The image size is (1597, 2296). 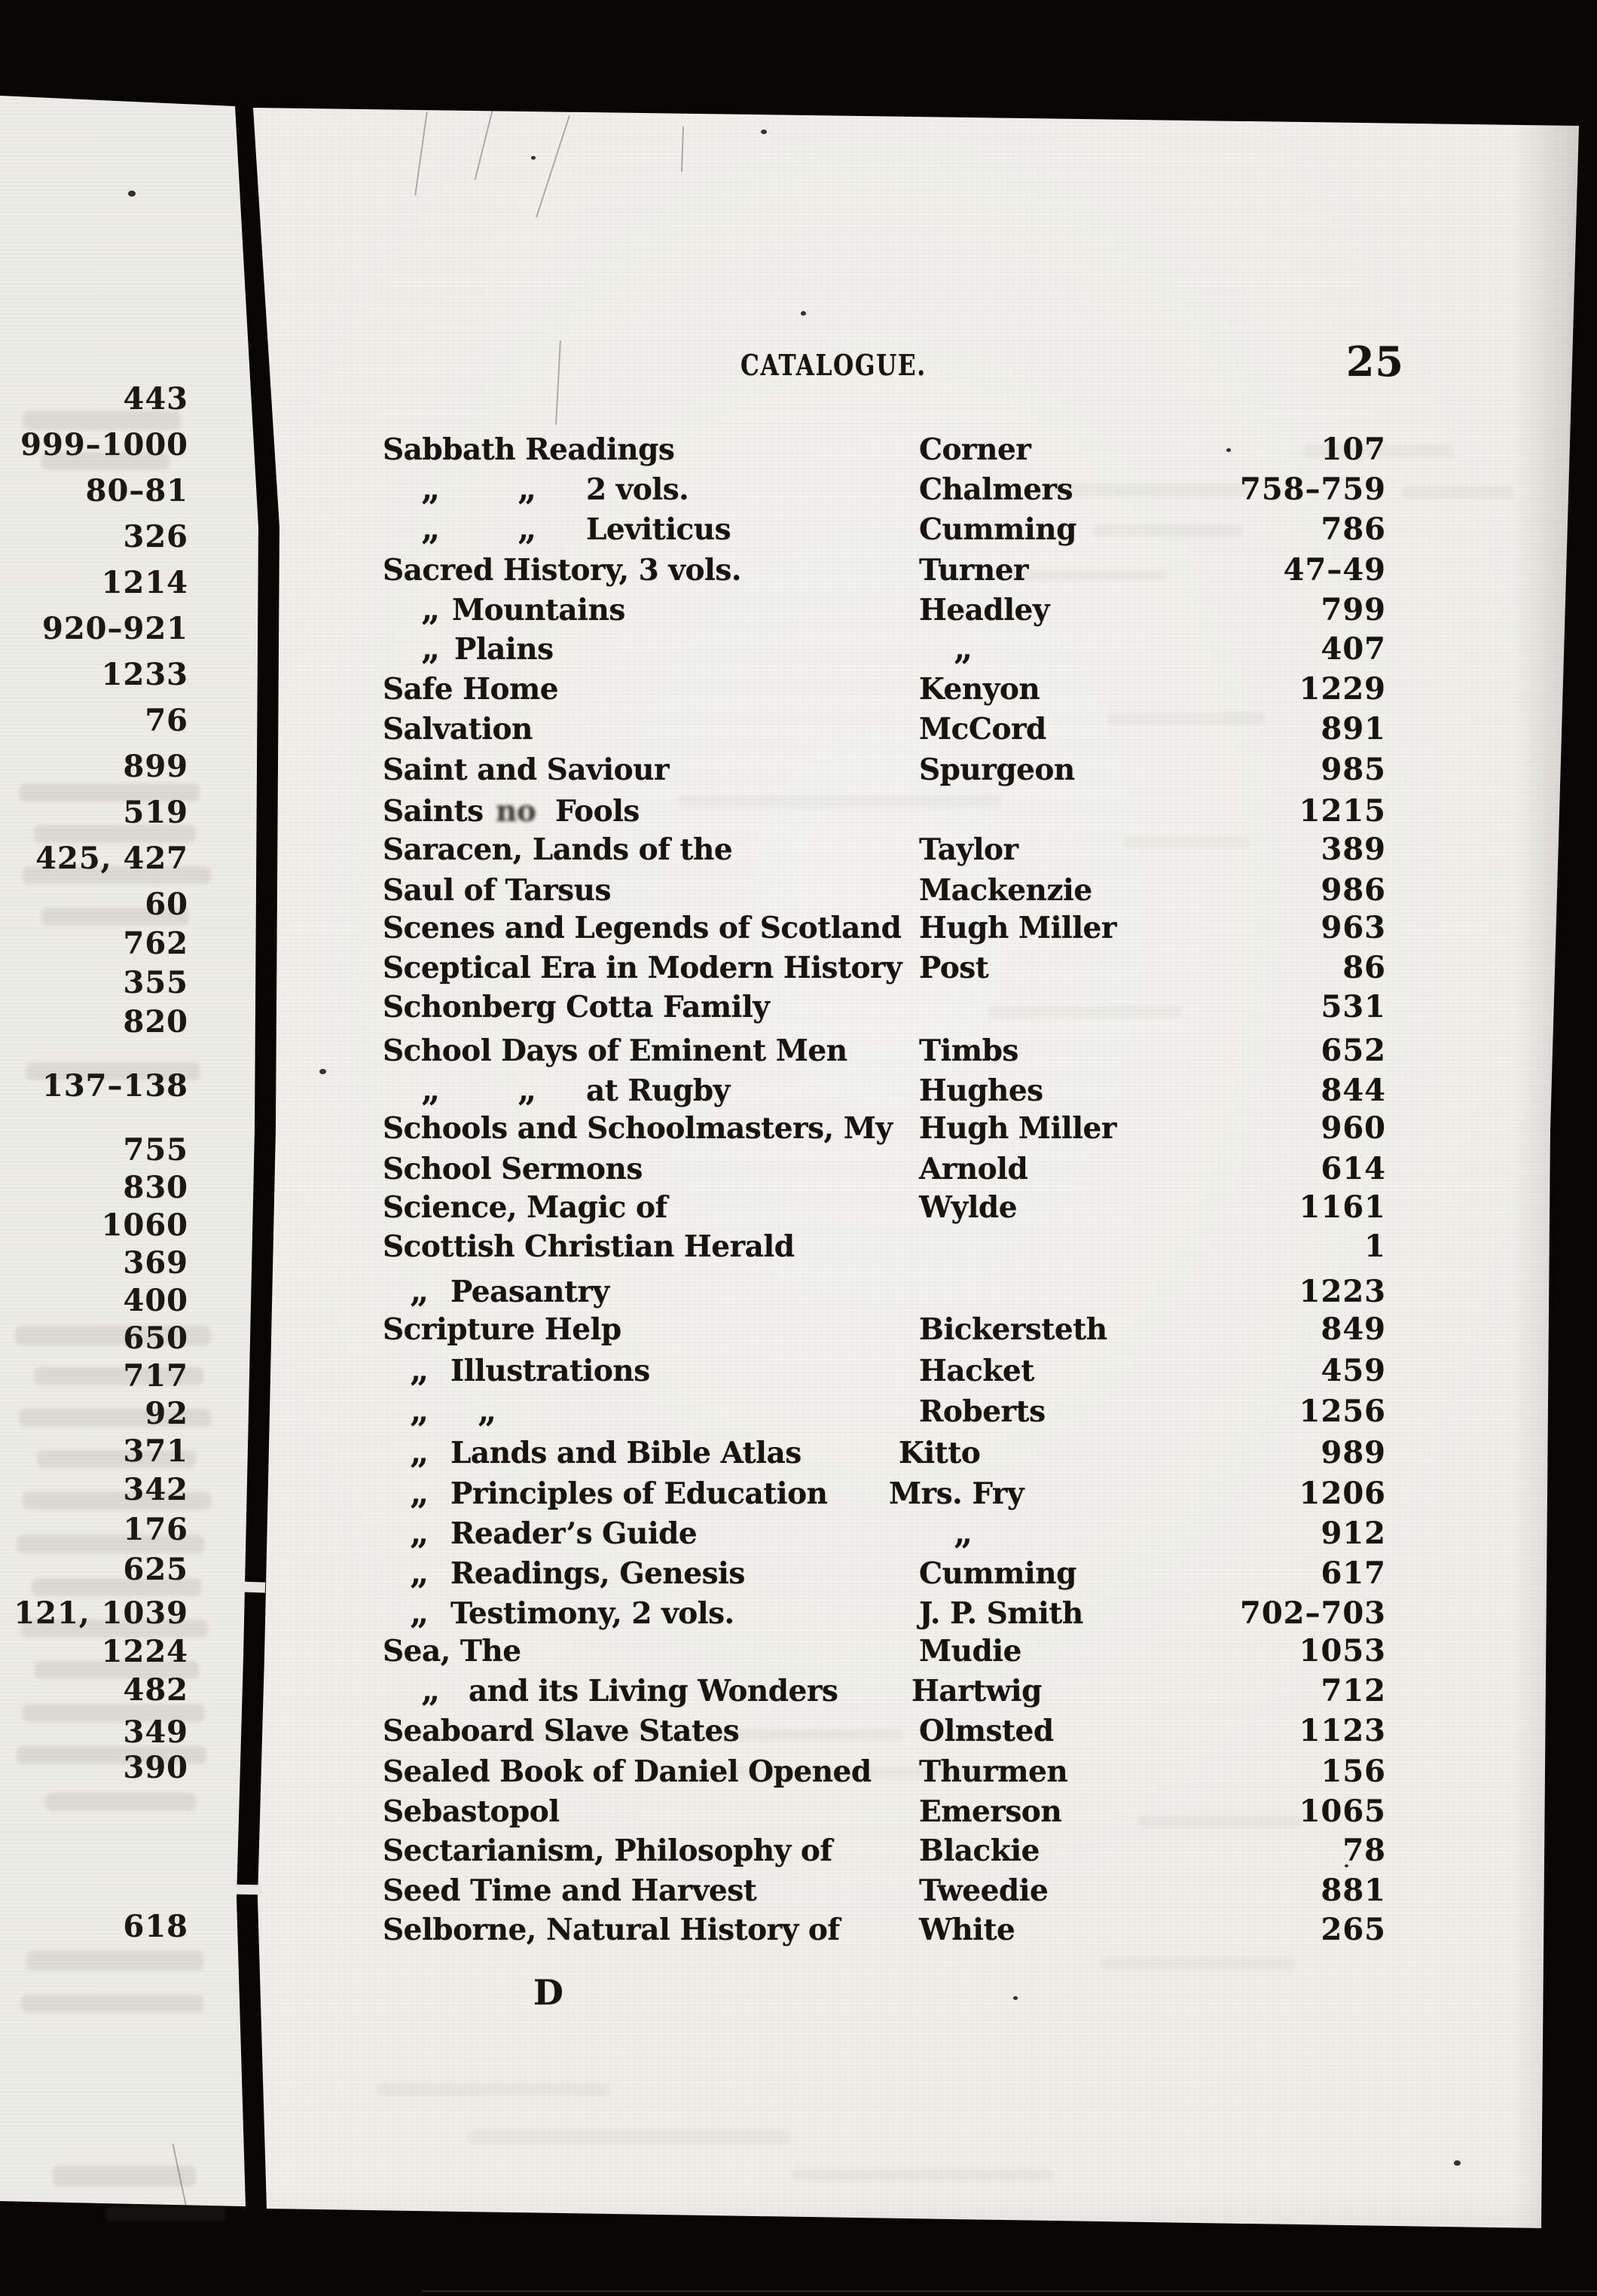 I want to click on entry-author: Taylor, so click(x=968, y=850).